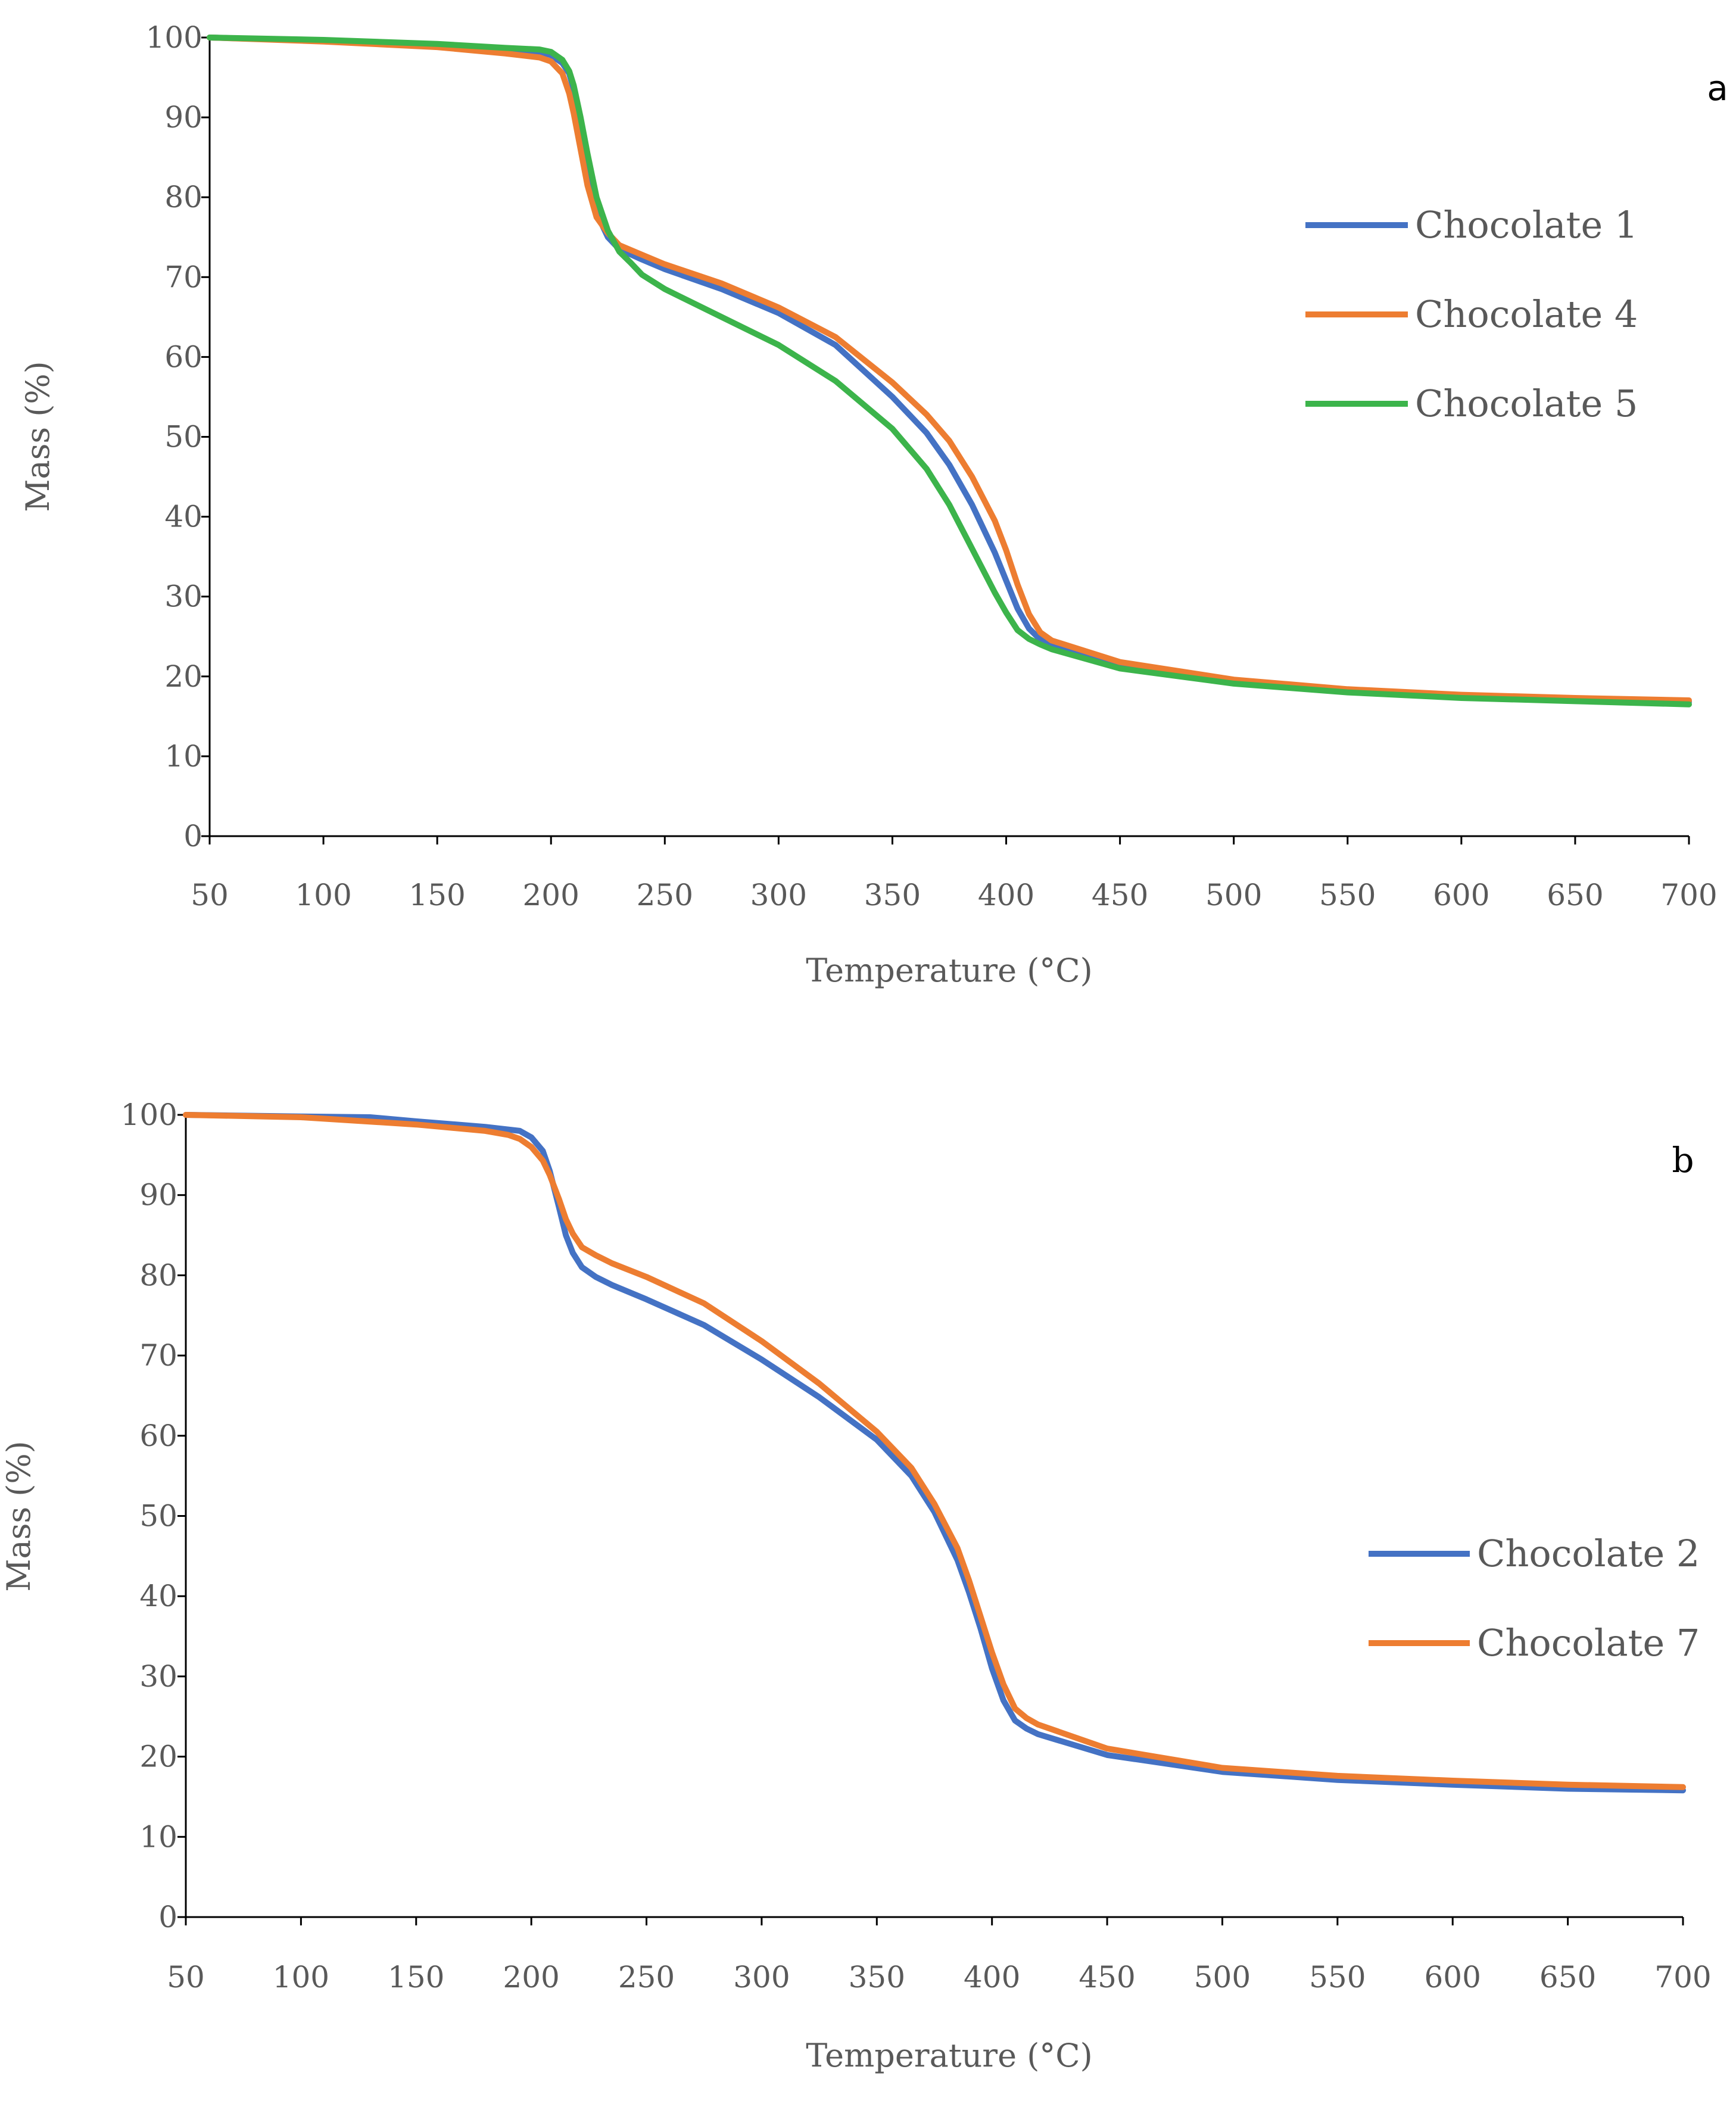 The image size is (1736, 2113). I want to click on legend-label: Chocolate 7, so click(1588, 1643).